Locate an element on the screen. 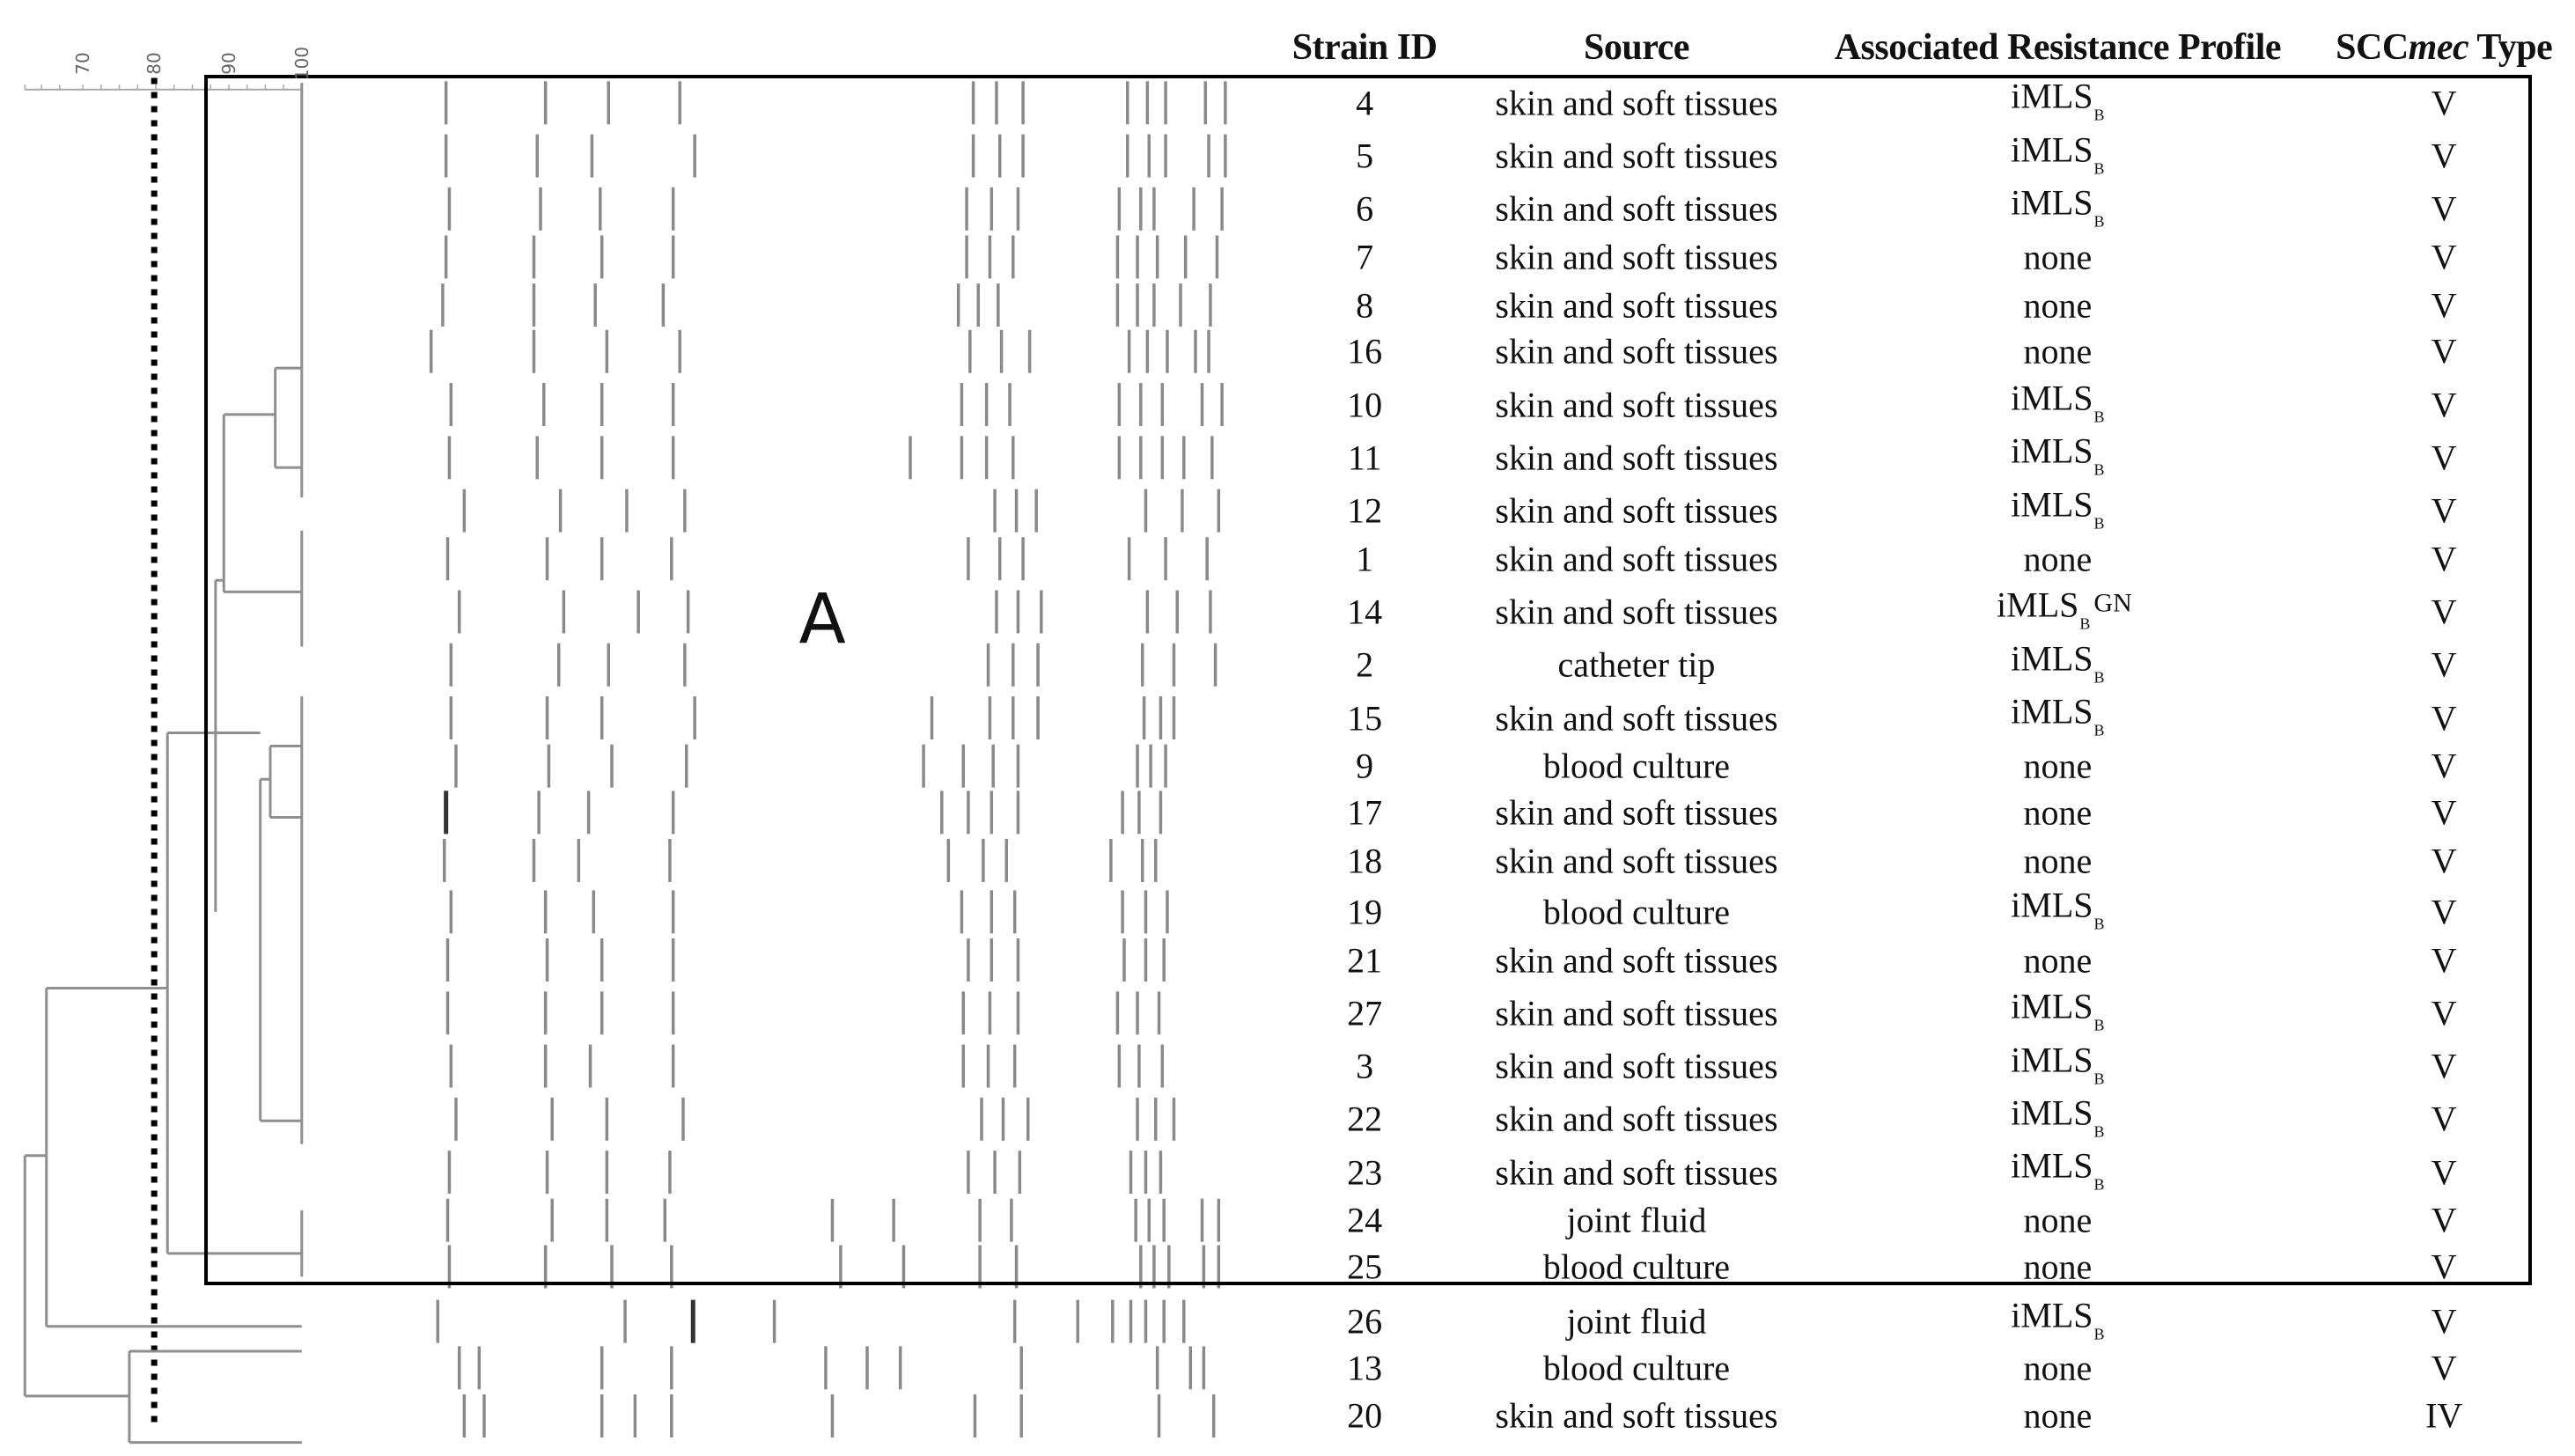 The image size is (2575, 1456). header-strain-id: Strain ID is located at coordinates (1364, 47).